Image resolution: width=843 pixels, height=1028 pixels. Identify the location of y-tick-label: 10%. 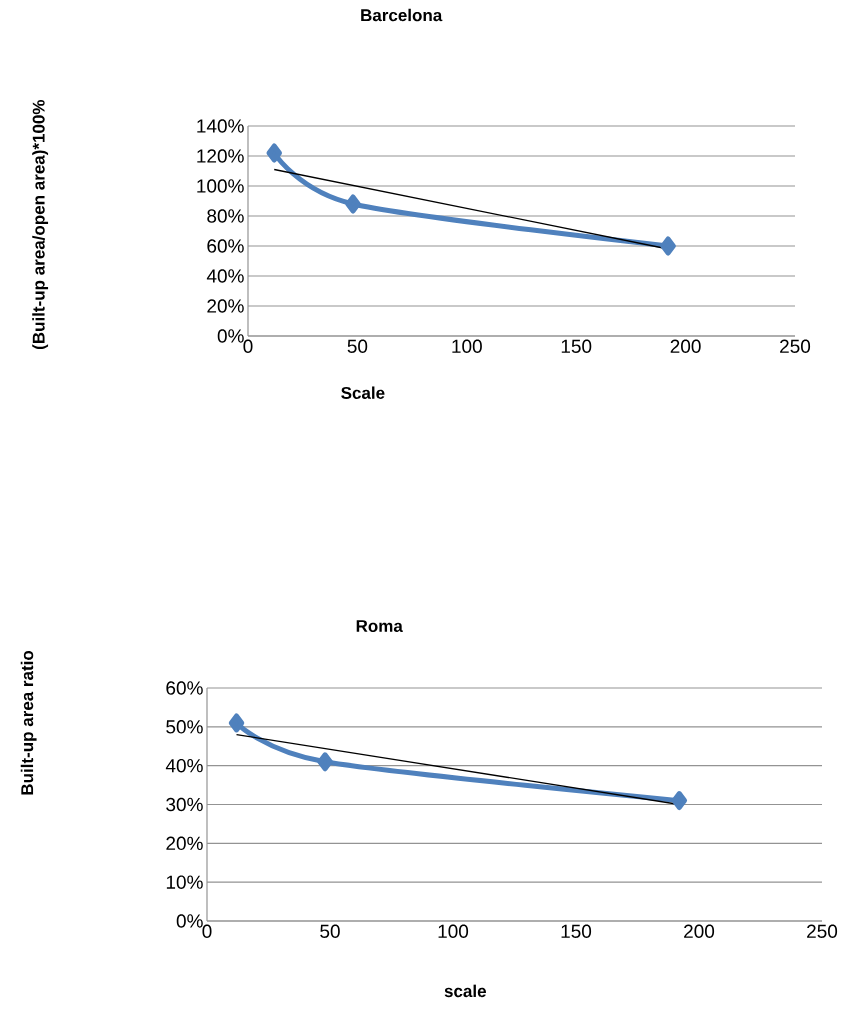
(184, 882).